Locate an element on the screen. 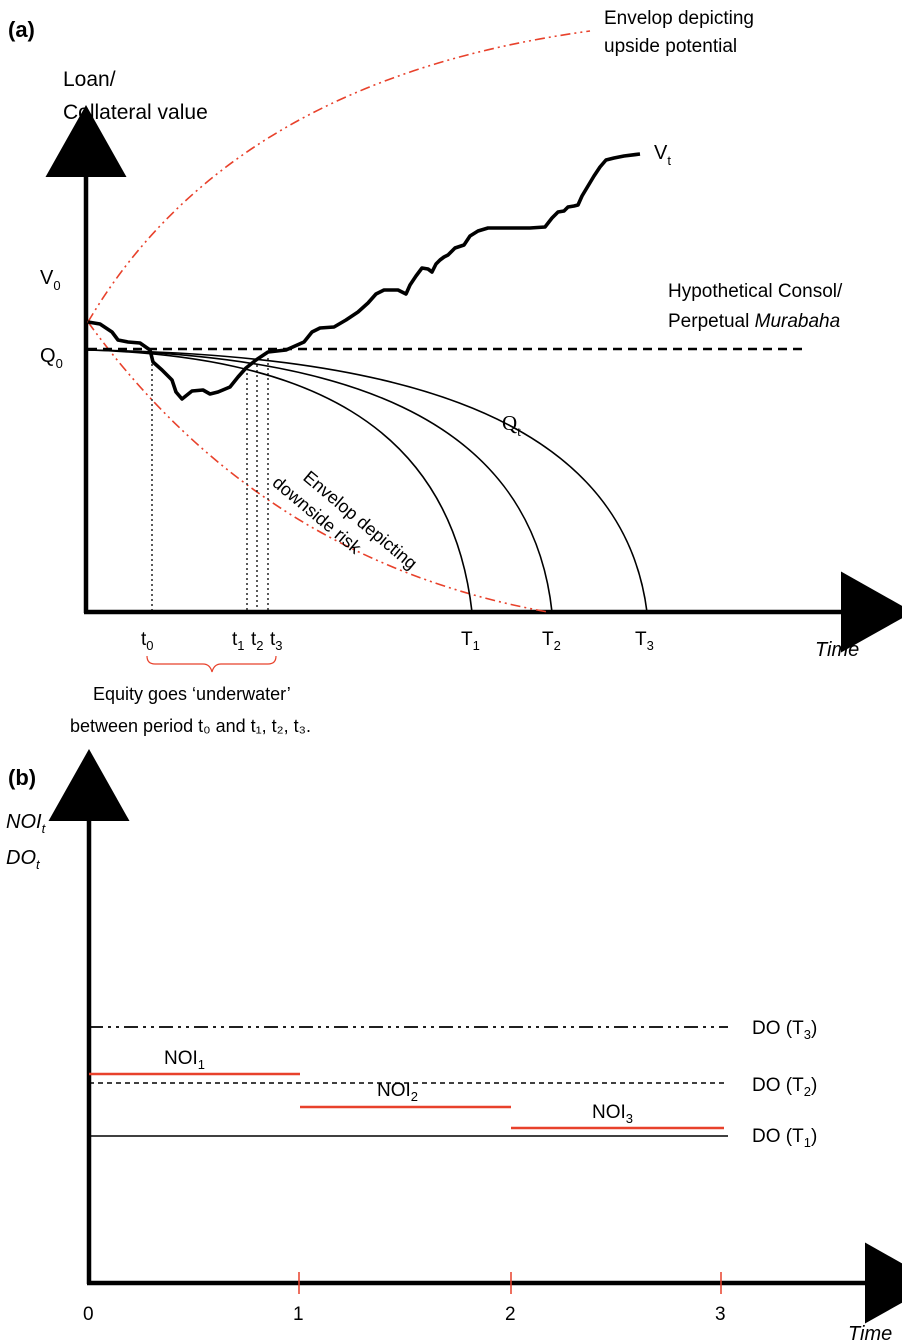 Image resolution: width=902 pixels, height=1344 pixels. T2-label: T2 is located at coordinates (551, 641).